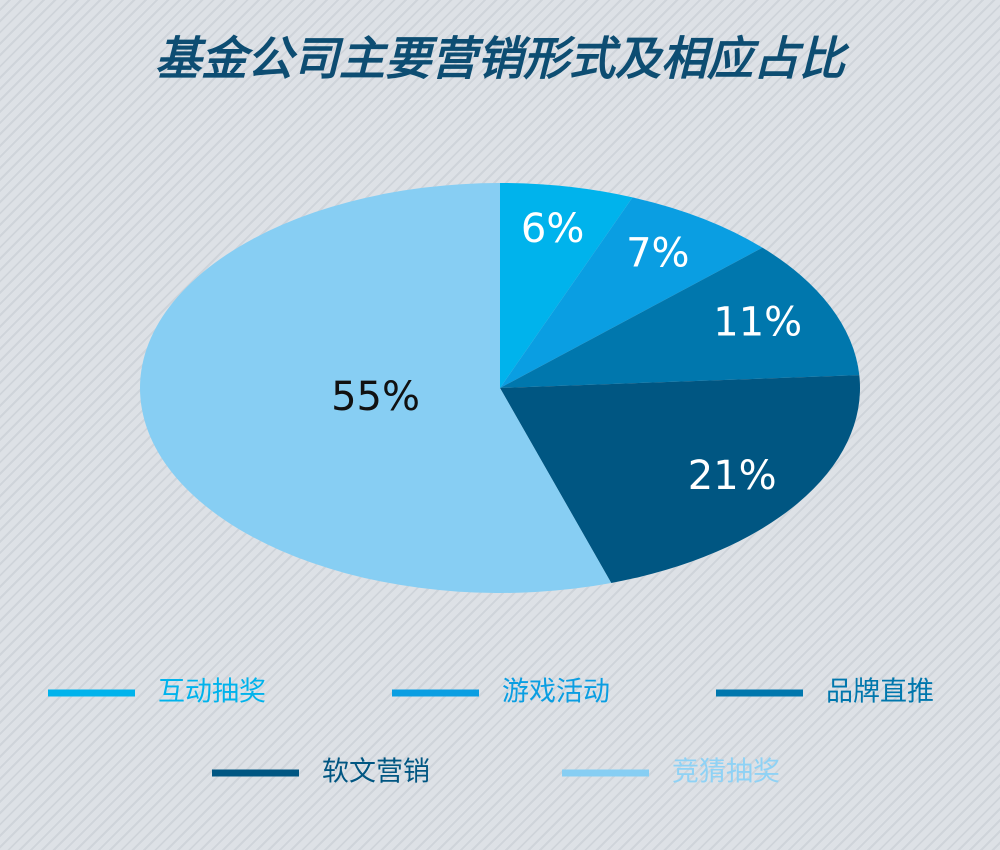 The width and height of the screenshot is (1000, 850). I want to click on value-label: 55%, so click(375, 397).